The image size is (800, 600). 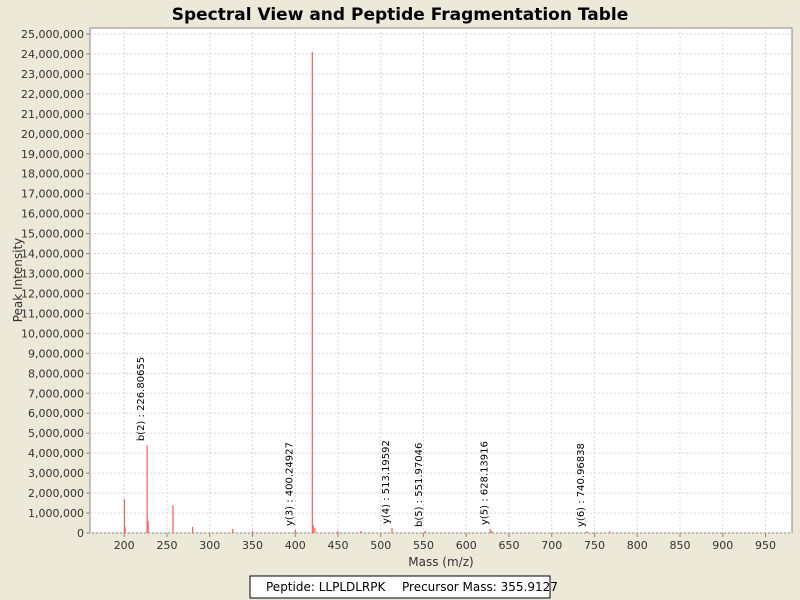 What do you see at coordinates (56, 473) in the screenshot?
I see `y-tick-label: 3,000,000` at bounding box center [56, 473].